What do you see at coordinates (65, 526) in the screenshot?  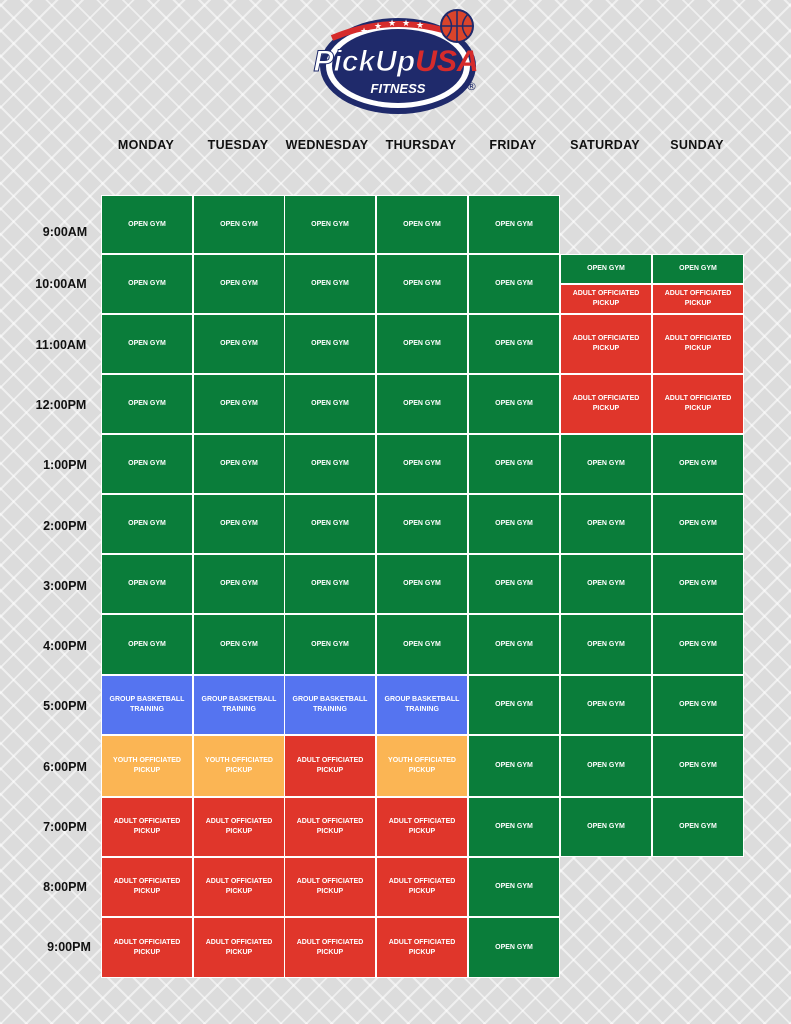 I see `time-label-2pm: 2:00PM` at bounding box center [65, 526].